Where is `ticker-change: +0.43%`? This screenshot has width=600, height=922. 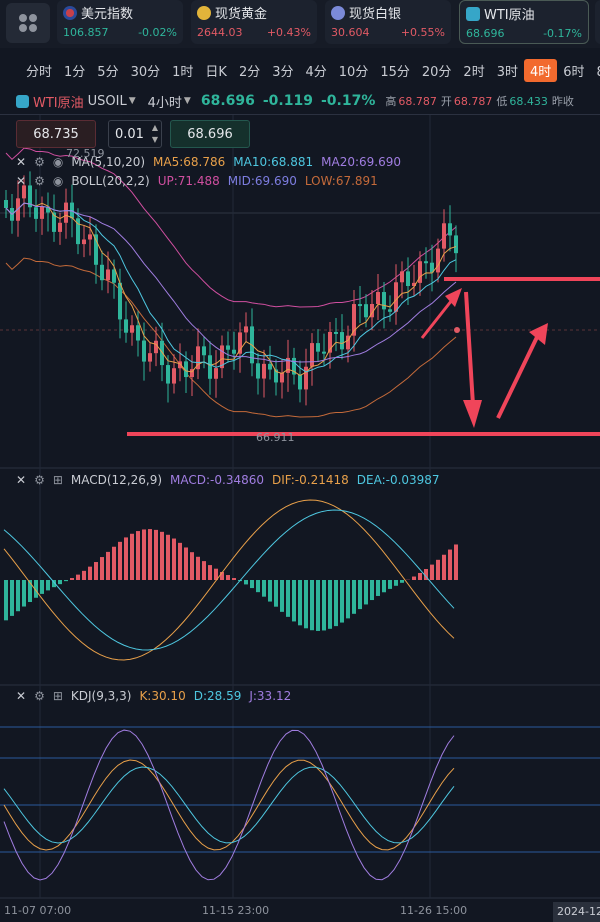 ticker-change: +0.43% is located at coordinates (288, 32).